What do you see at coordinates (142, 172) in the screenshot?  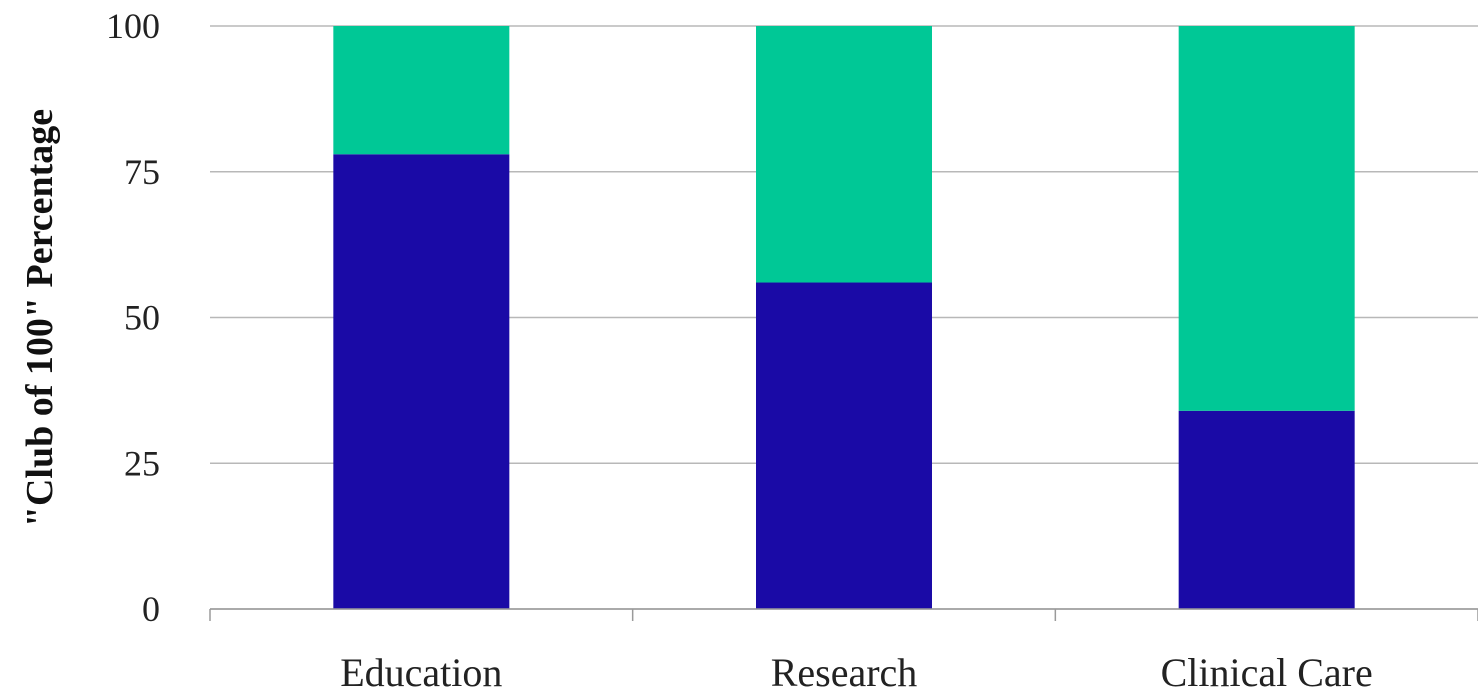 I see `y-tick-label-75: 75` at bounding box center [142, 172].